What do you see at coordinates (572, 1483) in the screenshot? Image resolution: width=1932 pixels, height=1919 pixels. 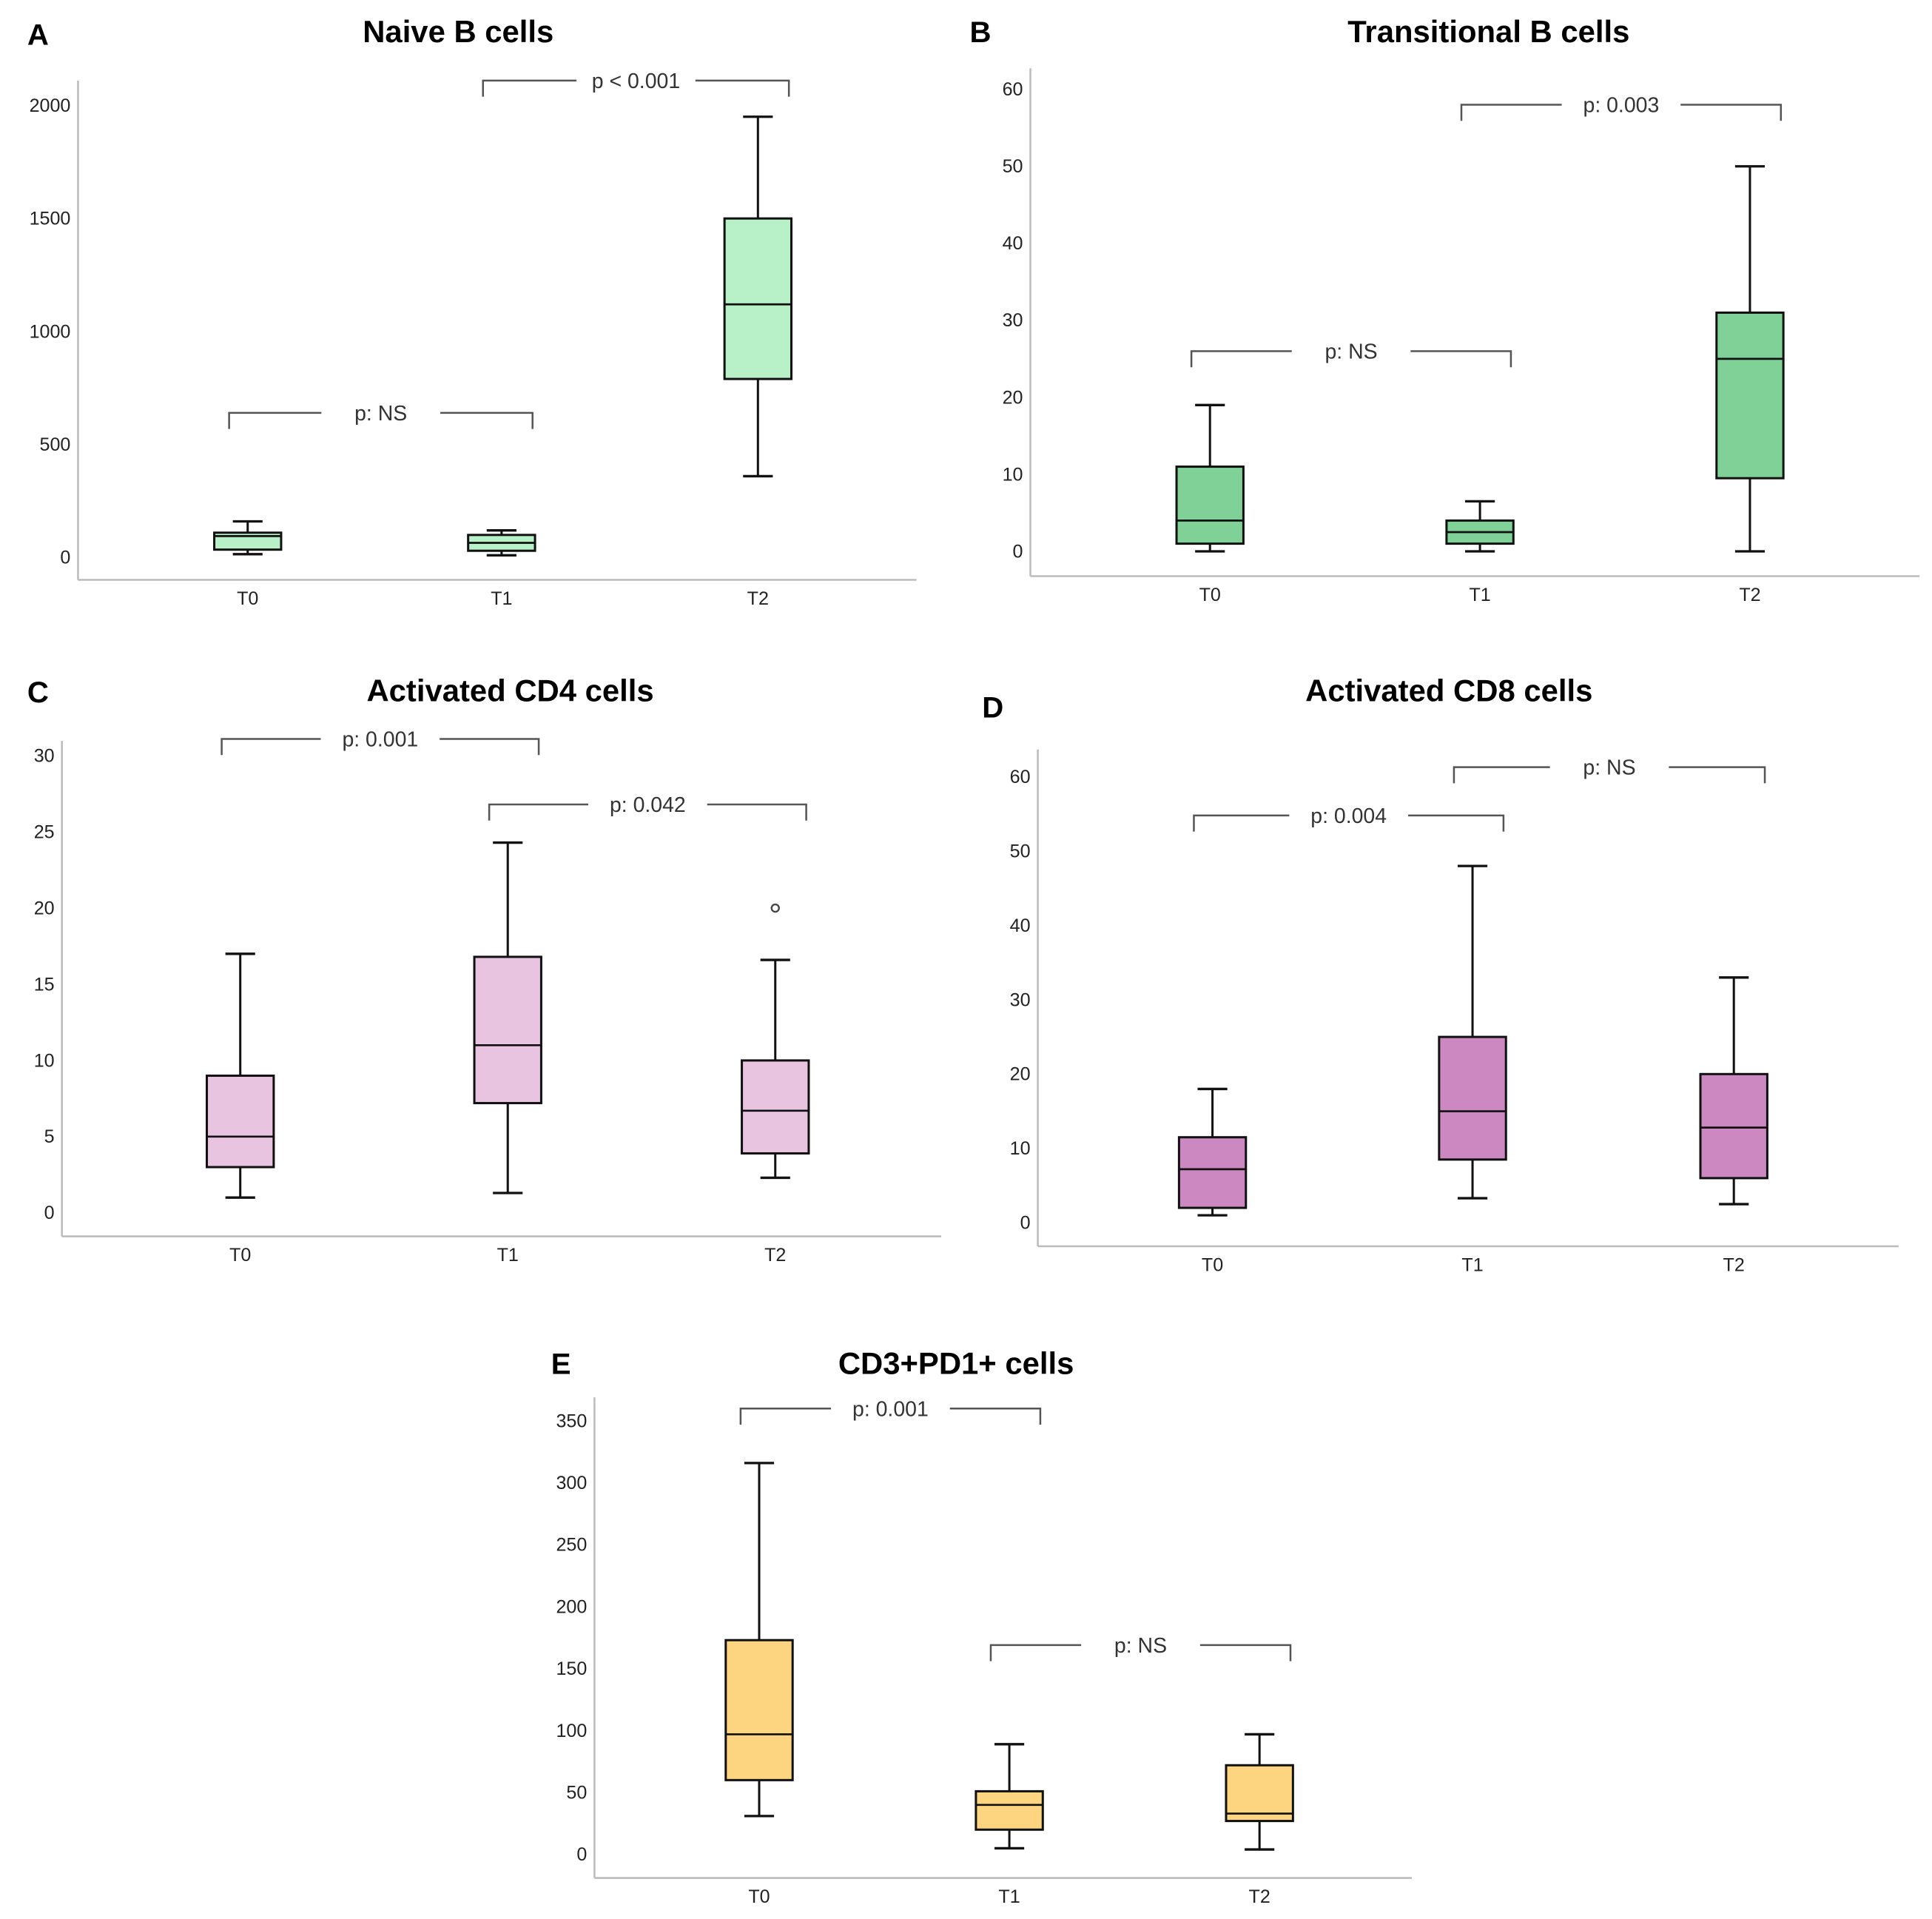 I see `y-tick-label: 300` at bounding box center [572, 1483].